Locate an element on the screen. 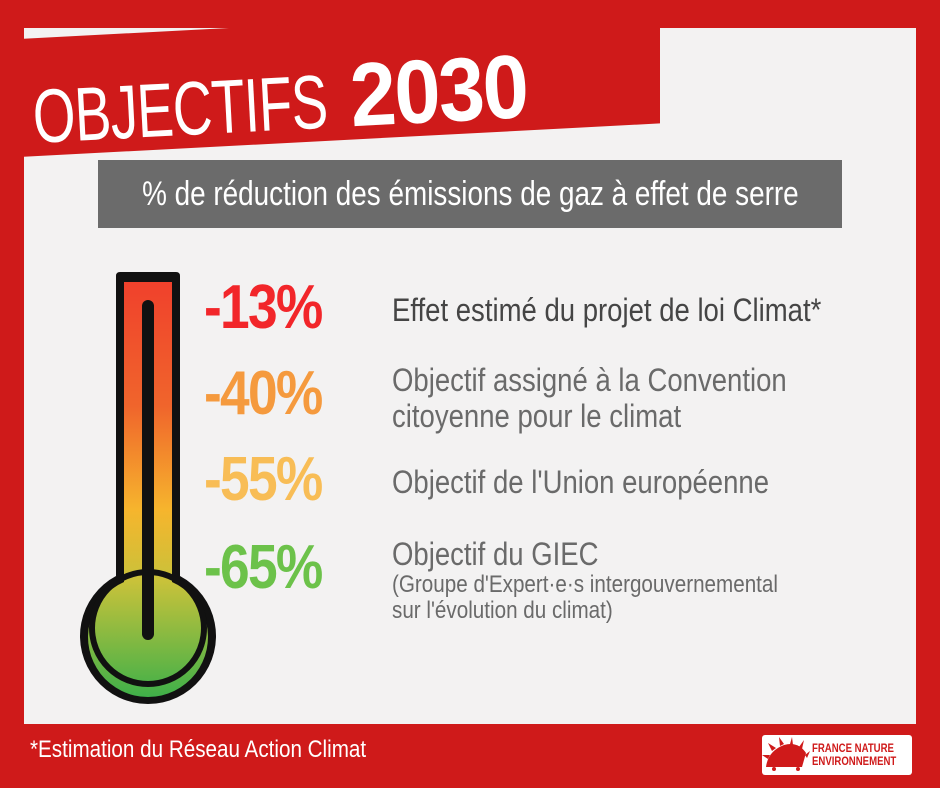 The width and height of the screenshot is (940, 788). percent-value: -65% is located at coordinates (263, 567).